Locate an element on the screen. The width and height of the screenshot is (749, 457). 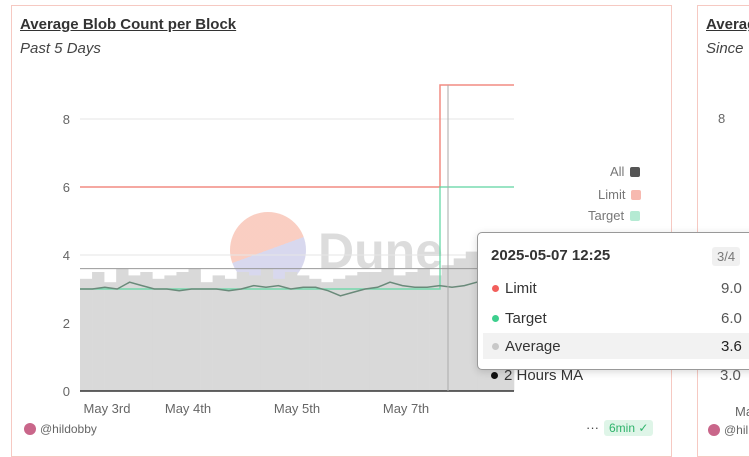
legend-label: All is located at coordinates (617, 171).